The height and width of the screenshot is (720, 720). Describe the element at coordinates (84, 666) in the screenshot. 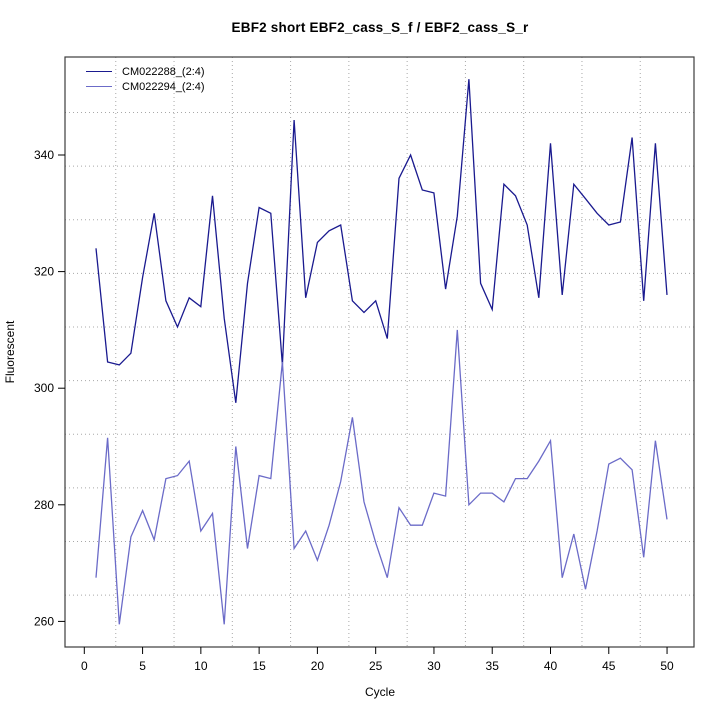

I see `x-tick-label: 0` at that location.